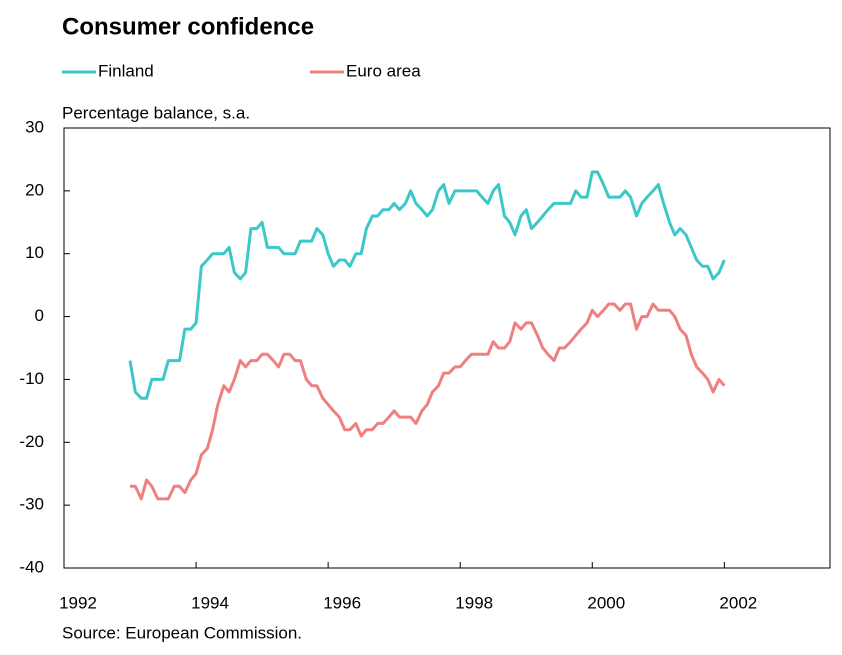 The image size is (842, 655). I want to click on x-tick-label: 1996, so click(342, 602).